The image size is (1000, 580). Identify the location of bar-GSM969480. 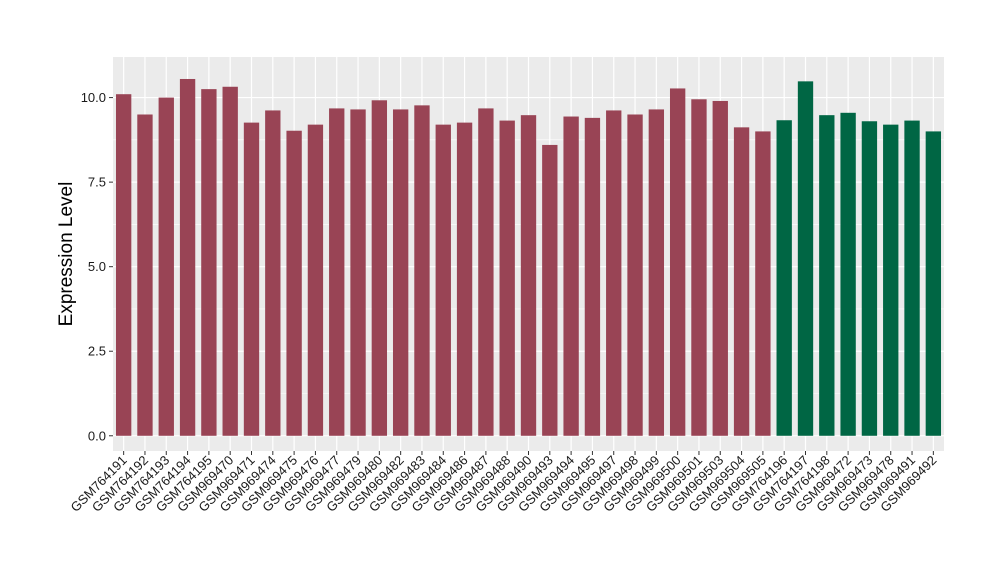
(379, 268).